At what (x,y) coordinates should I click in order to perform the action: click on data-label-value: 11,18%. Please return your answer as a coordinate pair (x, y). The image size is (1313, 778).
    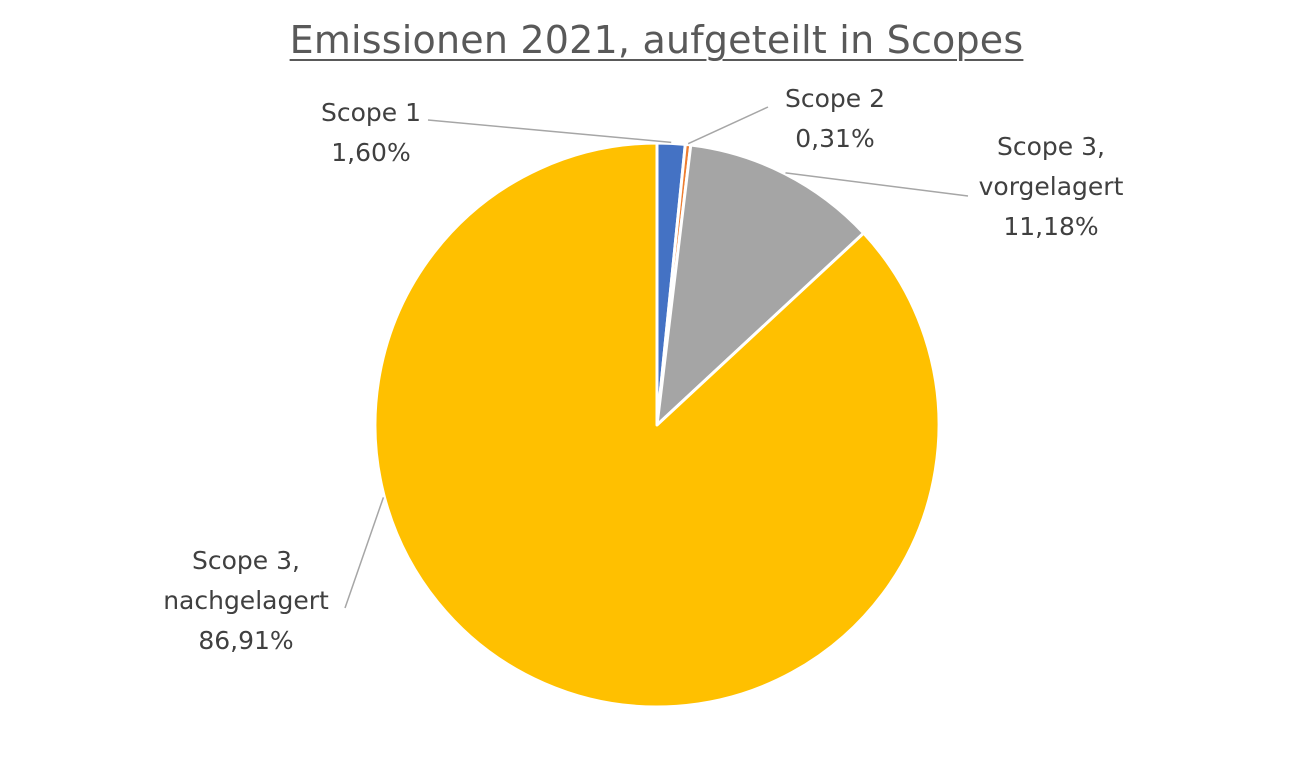
    Looking at the image, I should click on (1050, 226).